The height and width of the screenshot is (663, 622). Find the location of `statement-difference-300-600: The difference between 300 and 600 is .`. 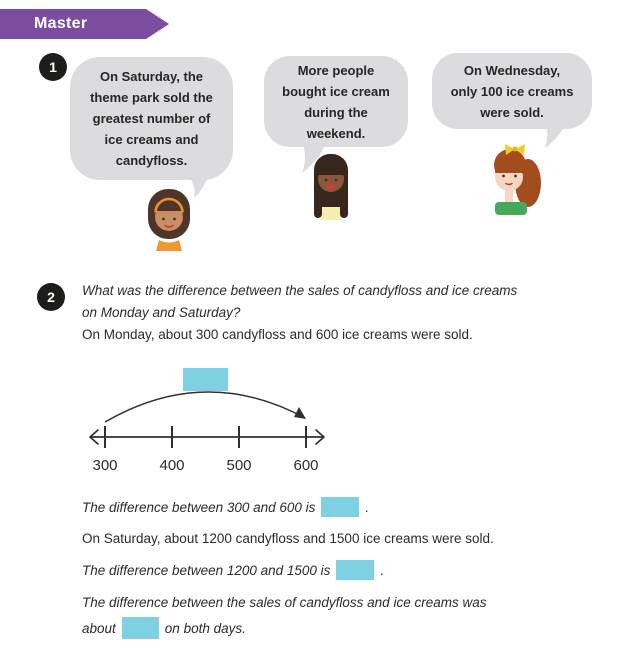

statement-difference-300-600: The difference between 300 and 600 is . is located at coordinates (225, 507).